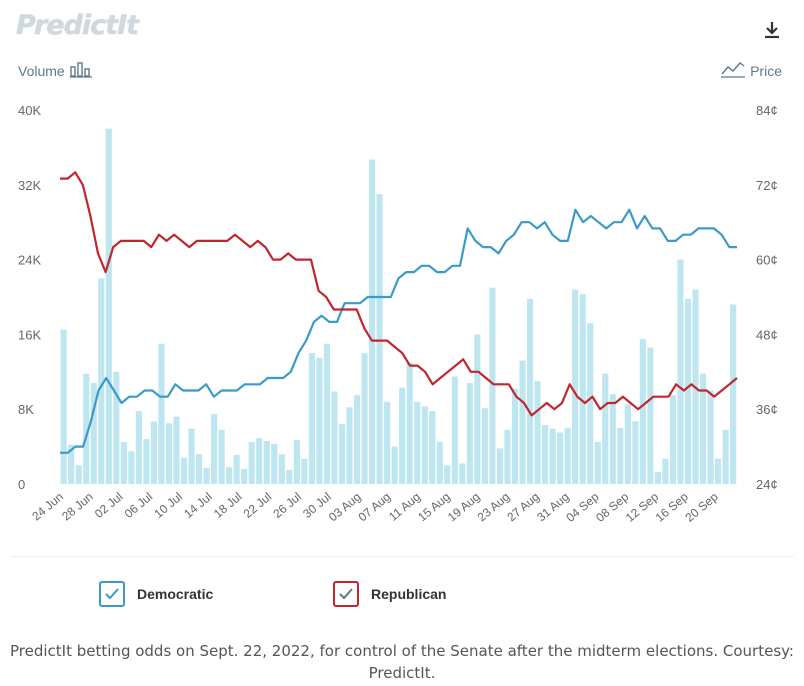 The height and width of the screenshot is (686, 804). Describe the element at coordinates (375, 507) in the screenshot. I see `x-tick-label: 07 Aug` at that location.